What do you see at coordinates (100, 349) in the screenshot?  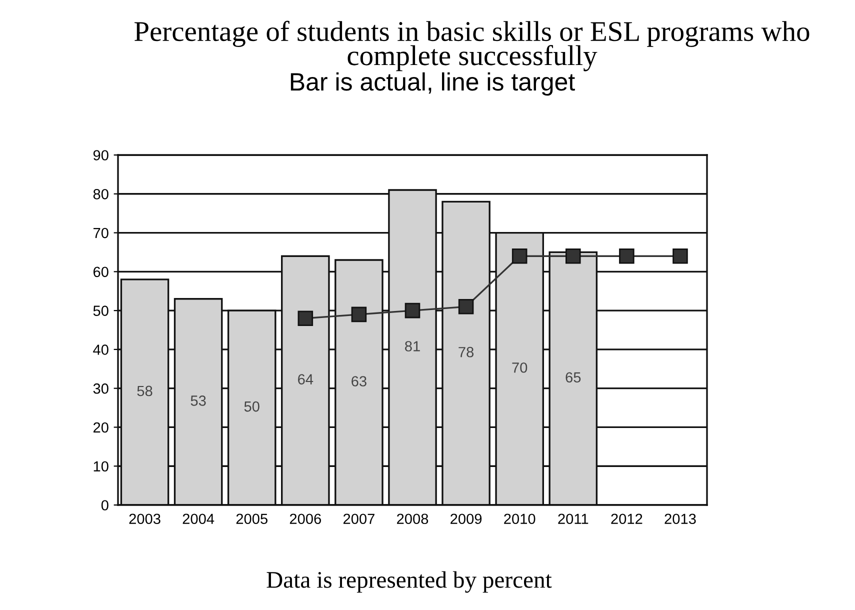 I see `y-tick-label: 40` at bounding box center [100, 349].